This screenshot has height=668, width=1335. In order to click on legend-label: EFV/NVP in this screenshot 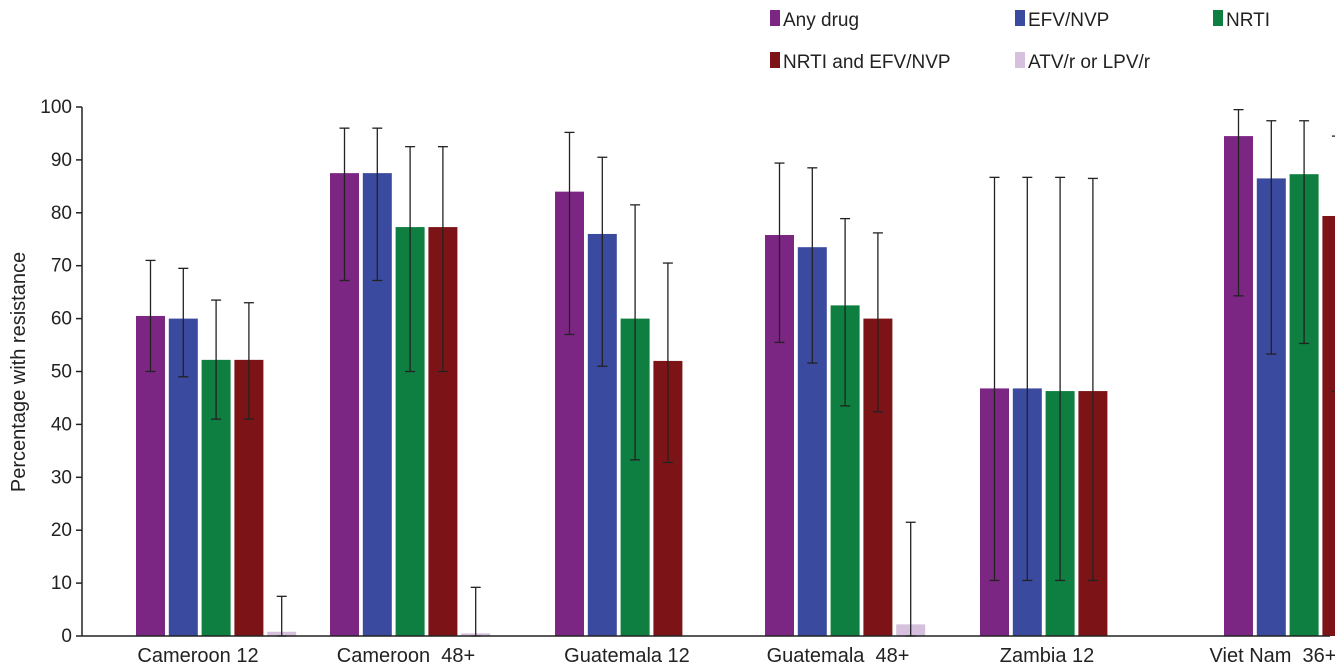, I will do `click(1068, 20)`.